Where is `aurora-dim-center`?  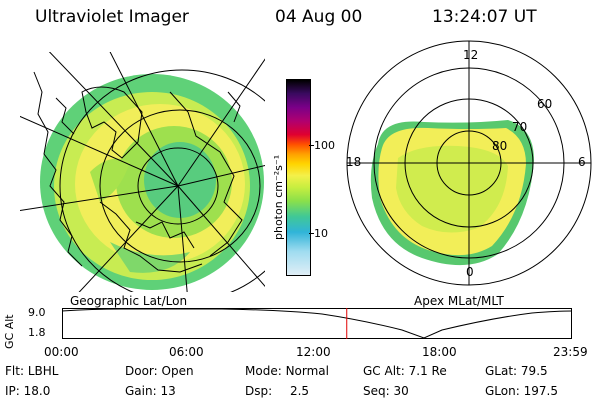
aurora-dim-center is located at coordinates (180, 180).